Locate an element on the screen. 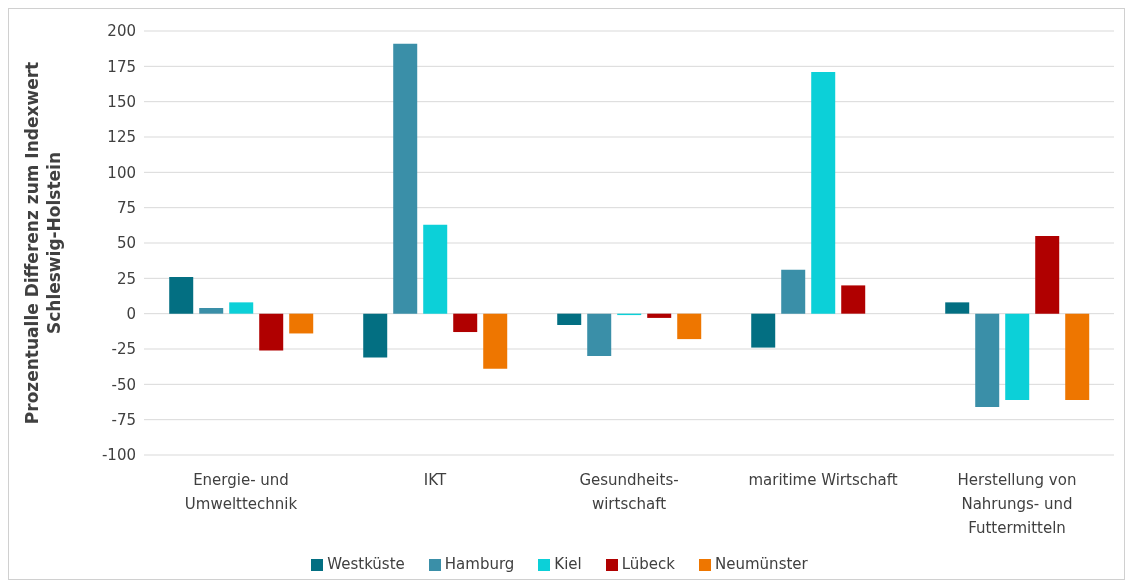 The width and height of the screenshot is (1131, 585). y-tick-label: 25 is located at coordinates (126, 278).